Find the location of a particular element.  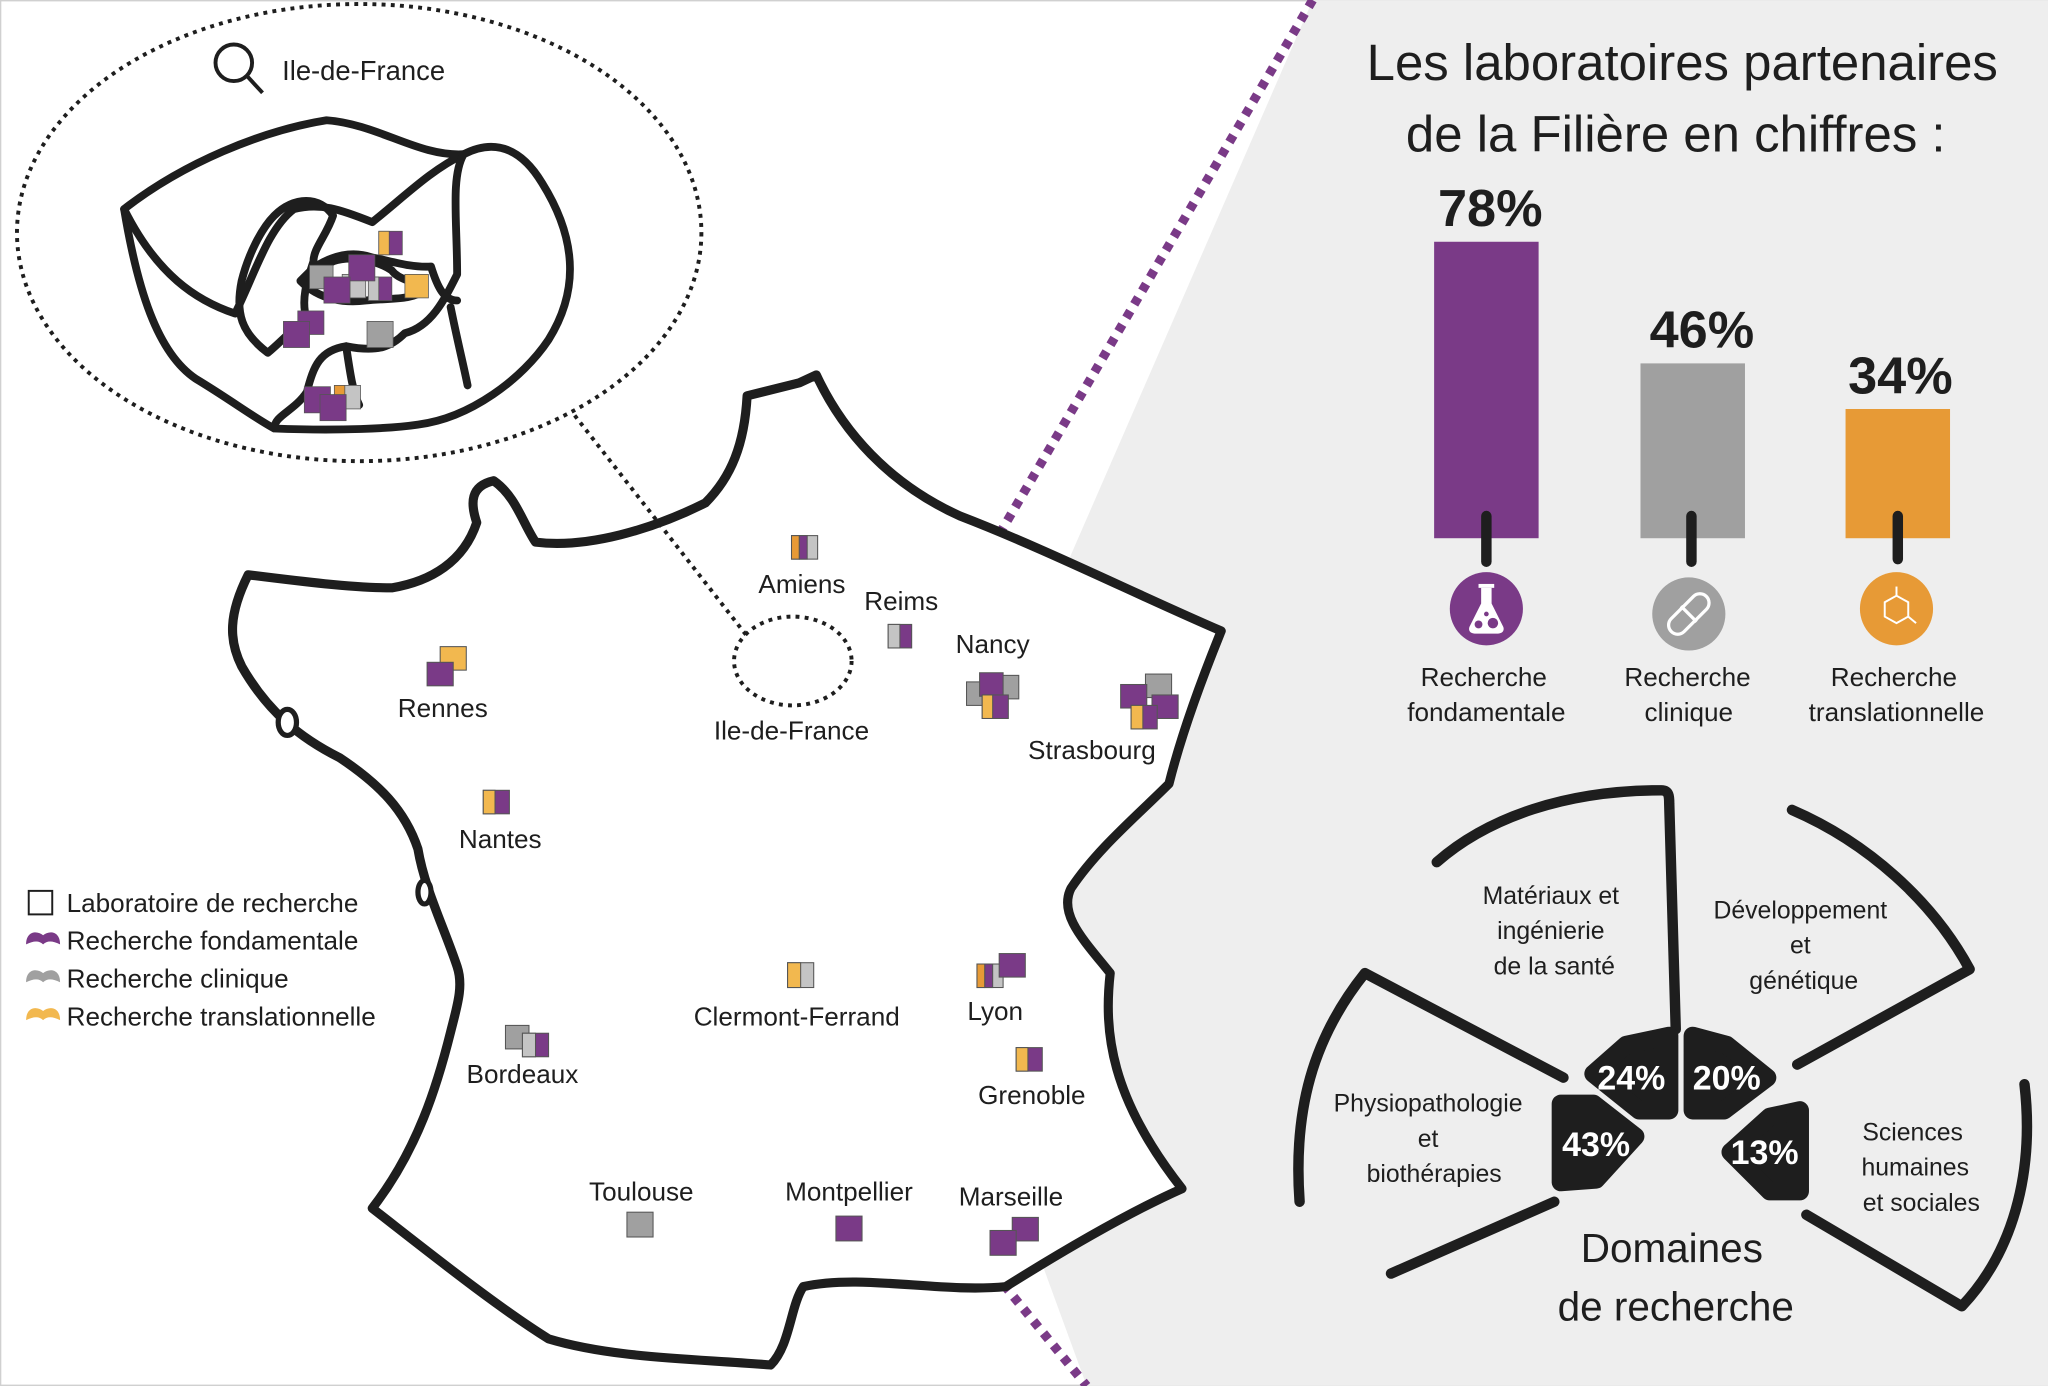

marker-lyon is located at coordinates (1001, 971).